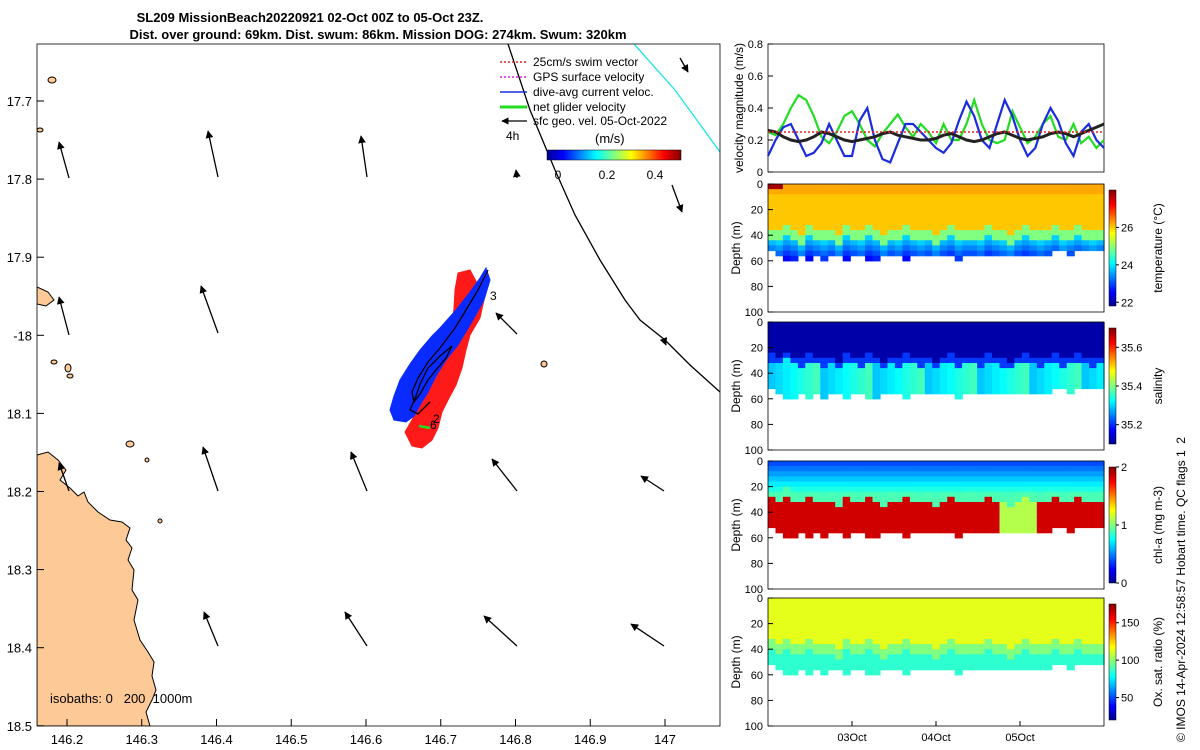  What do you see at coordinates (493, 296) in the screenshot?
I see `track-label-3: 3` at bounding box center [493, 296].